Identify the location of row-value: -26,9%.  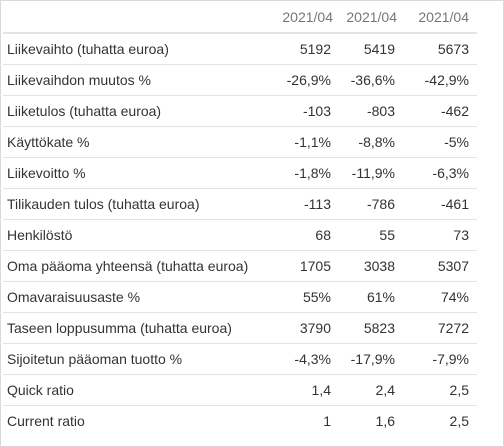
(305, 80).